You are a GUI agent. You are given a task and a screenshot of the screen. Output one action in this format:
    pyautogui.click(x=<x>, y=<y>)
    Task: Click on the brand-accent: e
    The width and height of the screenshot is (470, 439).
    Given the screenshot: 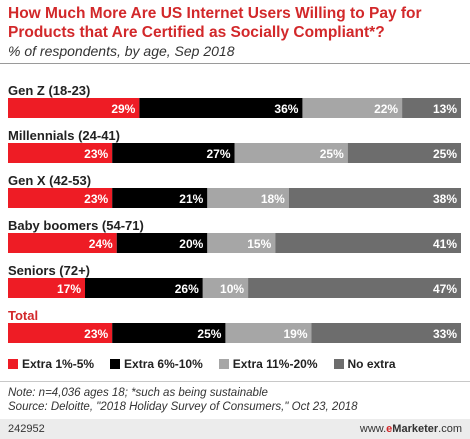 What is the action you would take?
    pyautogui.click(x=389, y=429)
    